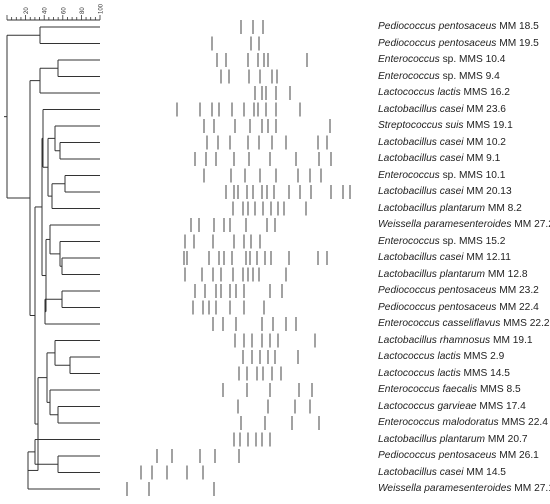 The height and width of the screenshot is (504, 550). Describe the element at coordinates (523, 422) in the screenshot. I see `isolate-strain: MMS 22.4` at that location.